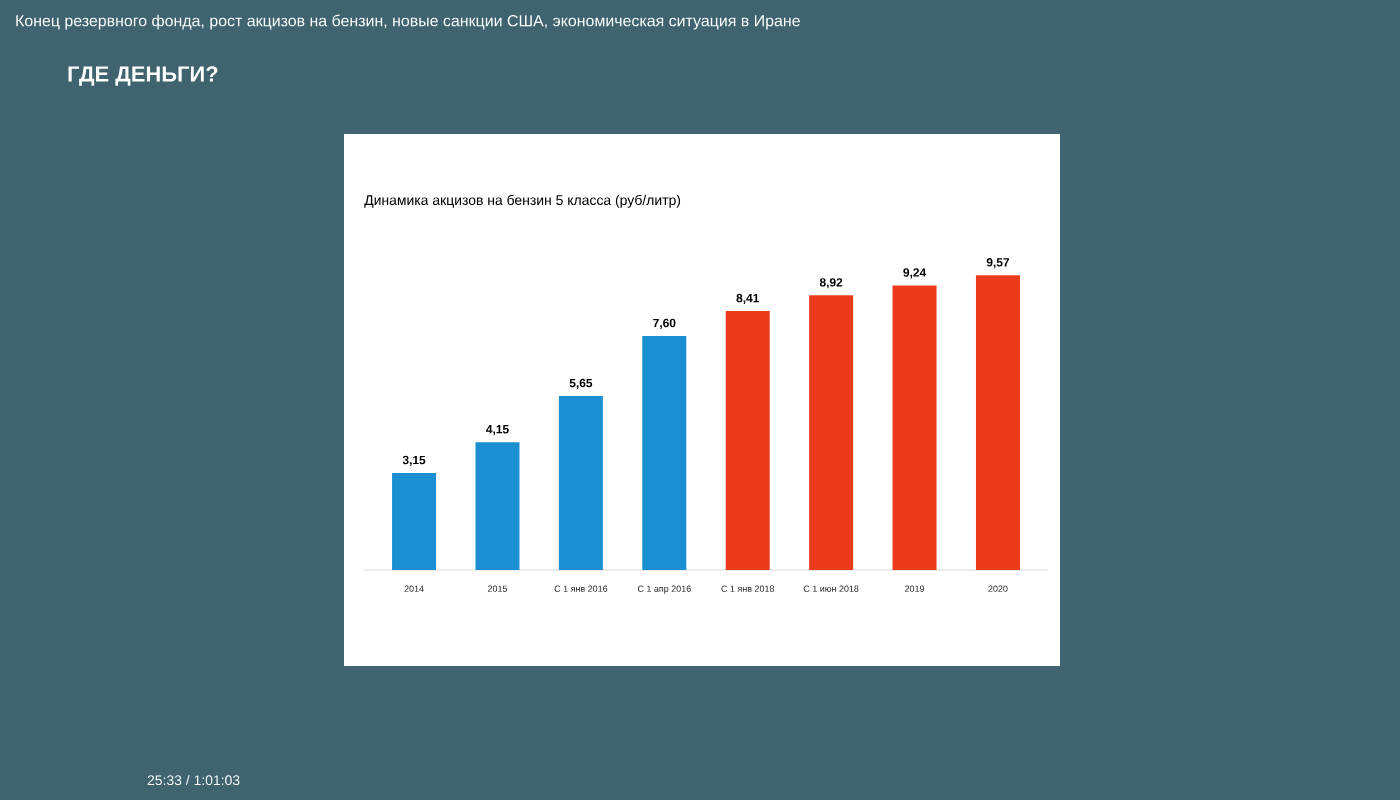  What do you see at coordinates (143, 76) in the screenshot?
I see `text: ГДЕ ДЕНЬГИ?` at bounding box center [143, 76].